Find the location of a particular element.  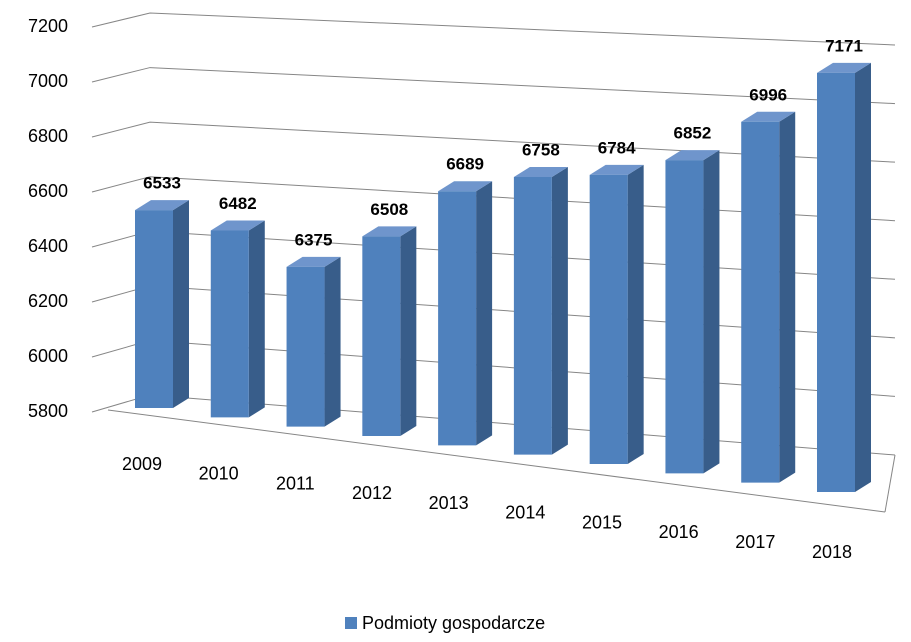

x-tick-label: 2012 is located at coordinates (372, 493).